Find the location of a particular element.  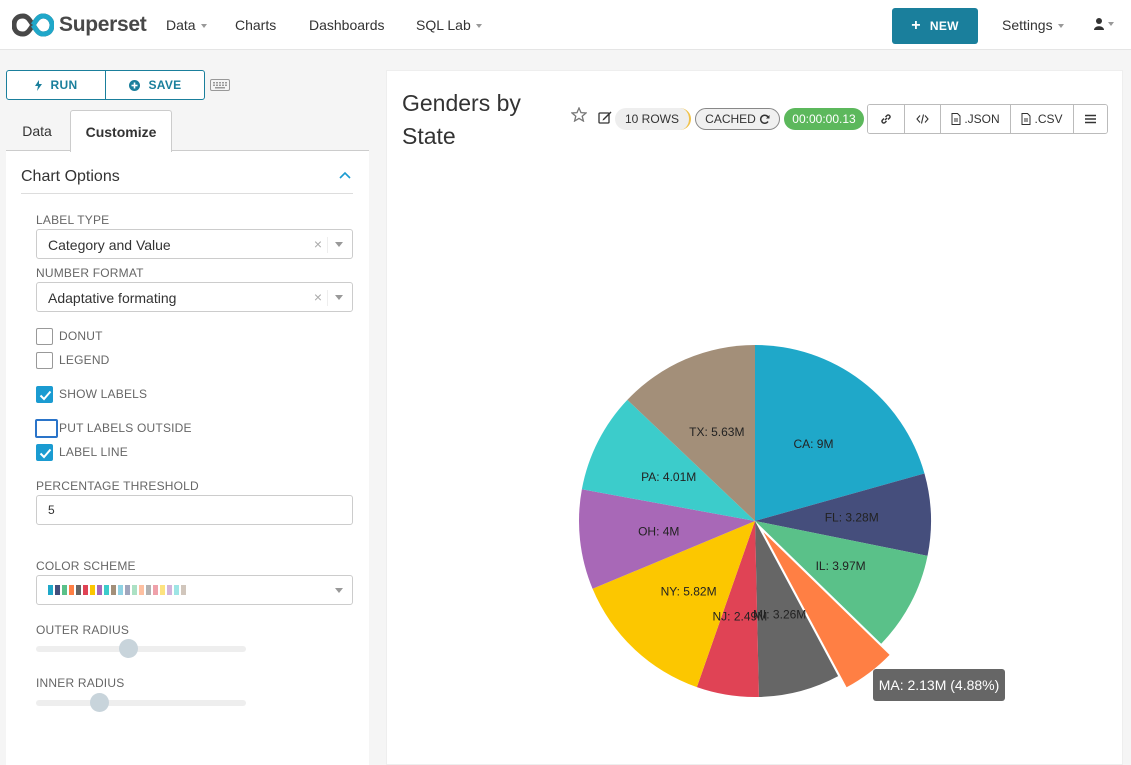

color-scheme-label: COLOR SCHEME is located at coordinates (86, 566).